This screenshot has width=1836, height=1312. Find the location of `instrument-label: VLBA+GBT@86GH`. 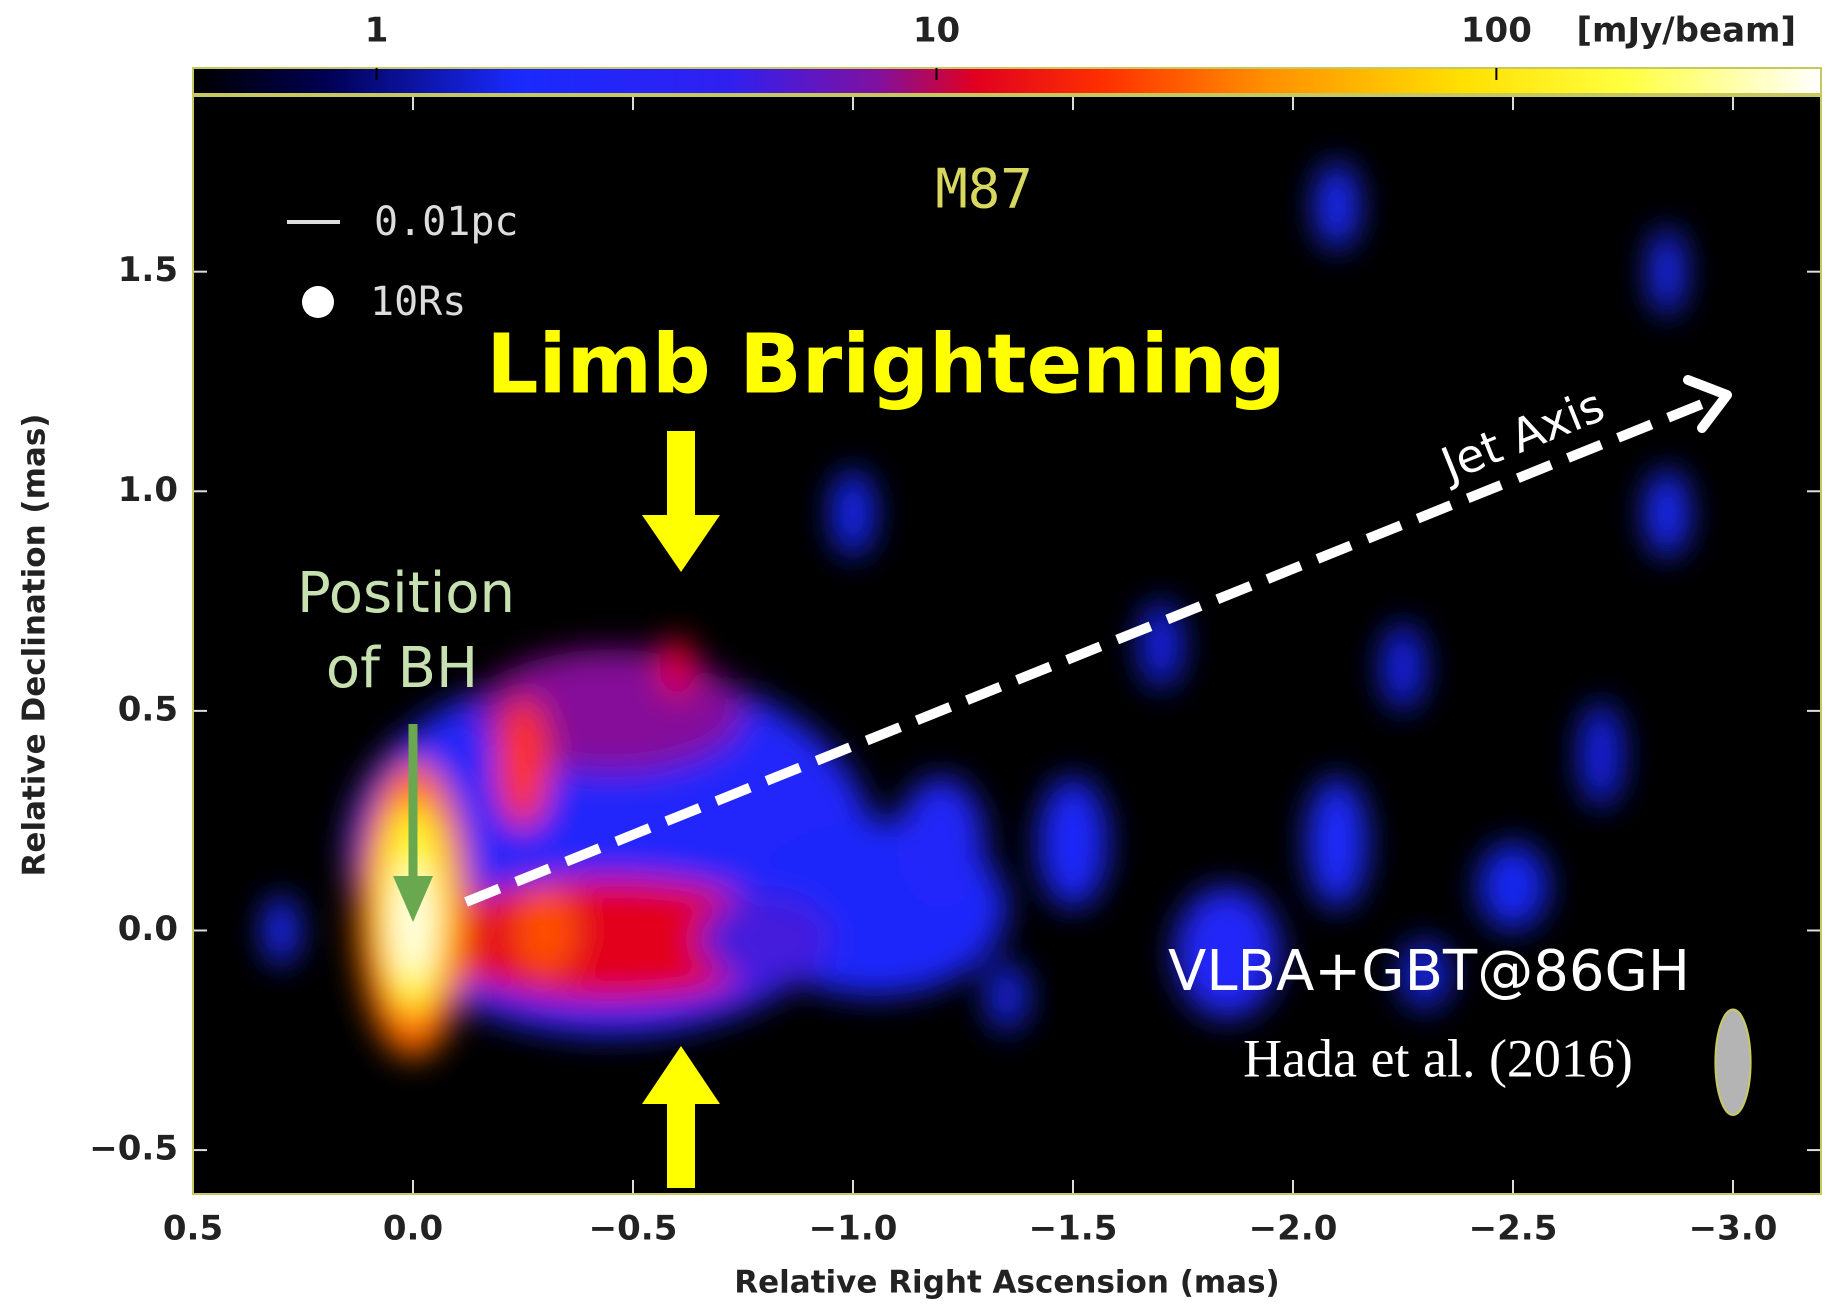

instrument-label: VLBA+GBT@86GH is located at coordinates (1429, 971).